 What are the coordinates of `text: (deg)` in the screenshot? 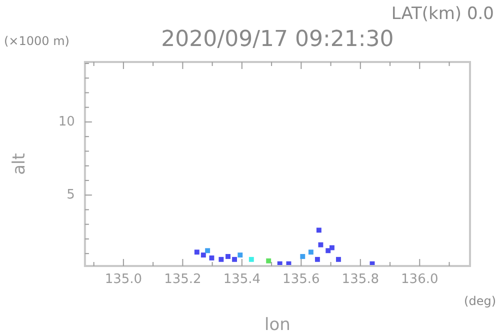 It's located at (480, 301).